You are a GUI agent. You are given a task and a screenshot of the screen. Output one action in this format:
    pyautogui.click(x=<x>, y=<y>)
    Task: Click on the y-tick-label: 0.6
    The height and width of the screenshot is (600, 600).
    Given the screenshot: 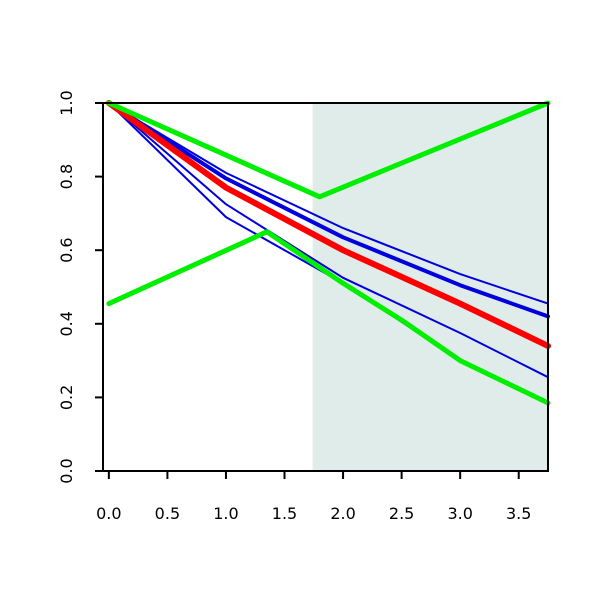 What is the action you would take?
    pyautogui.click(x=66, y=249)
    